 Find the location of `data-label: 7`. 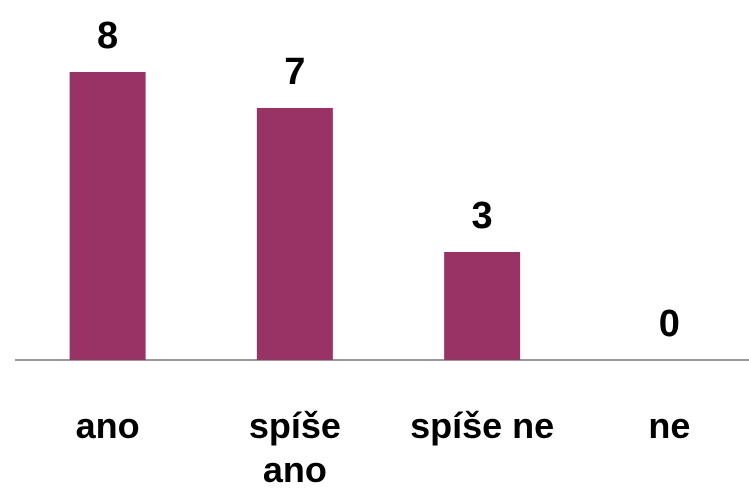

data-label: 7 is located at coordinates (294, 72).